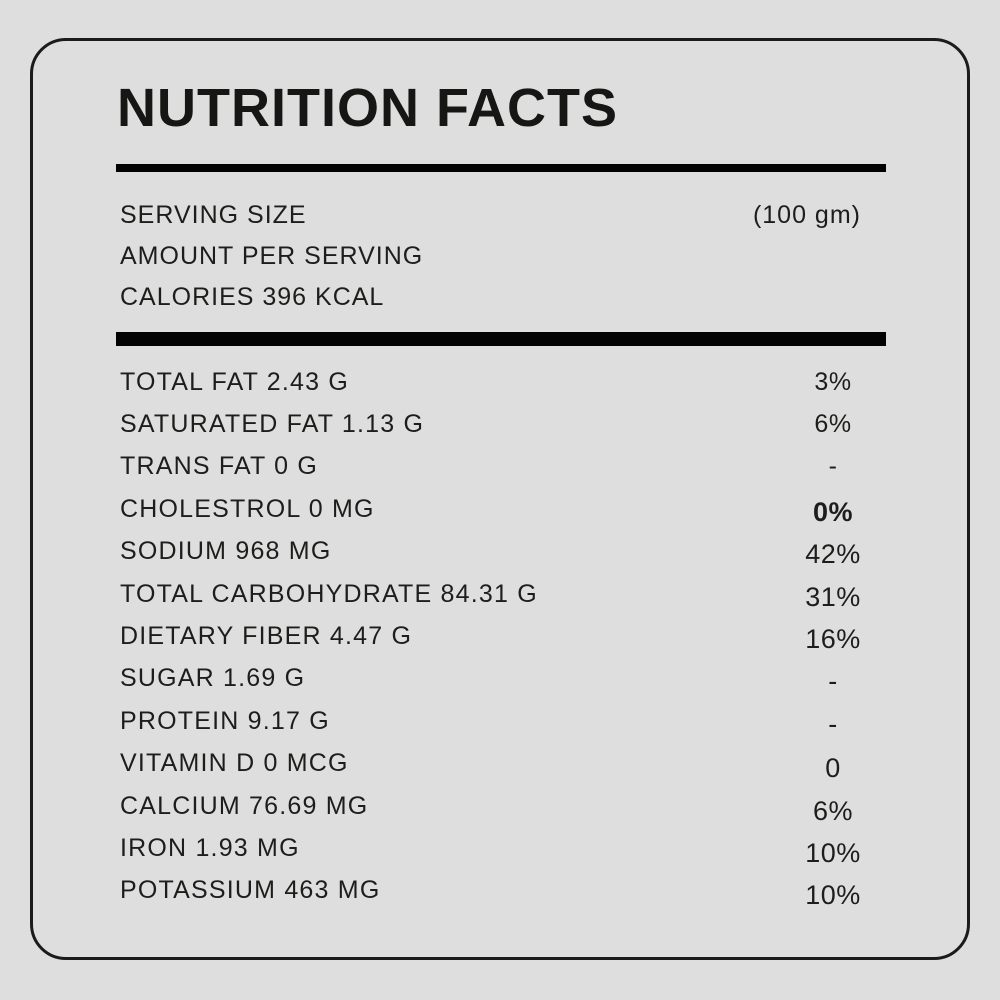  What do you see at coordinates (329, 593) in the screenshot?
I see `nutrient-label: TOTAL CARBOHYDRATE 84.31 G` at bounding box center [329, 593].